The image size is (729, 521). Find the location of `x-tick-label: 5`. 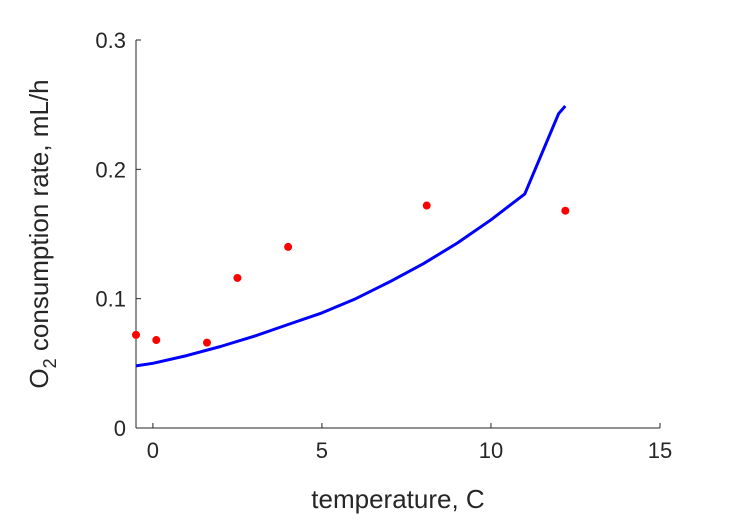

x-tick-label: 5 is located at coordinates (322, 450).